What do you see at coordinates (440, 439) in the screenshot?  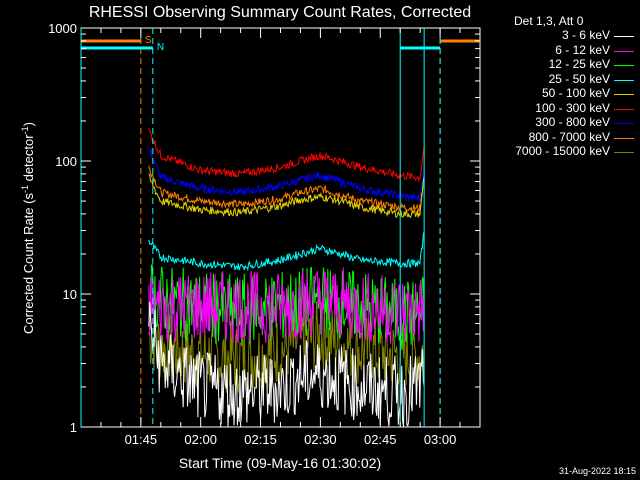 I see `x-tick-label: 03:00` at bounding box center [440, 439].